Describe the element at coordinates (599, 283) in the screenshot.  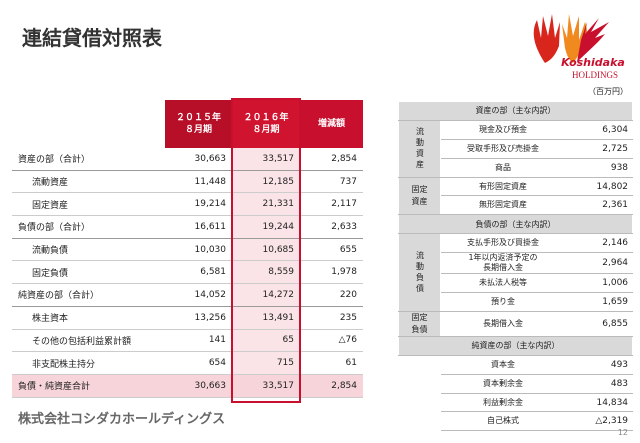
I see `item-value: 1,006` at that location.